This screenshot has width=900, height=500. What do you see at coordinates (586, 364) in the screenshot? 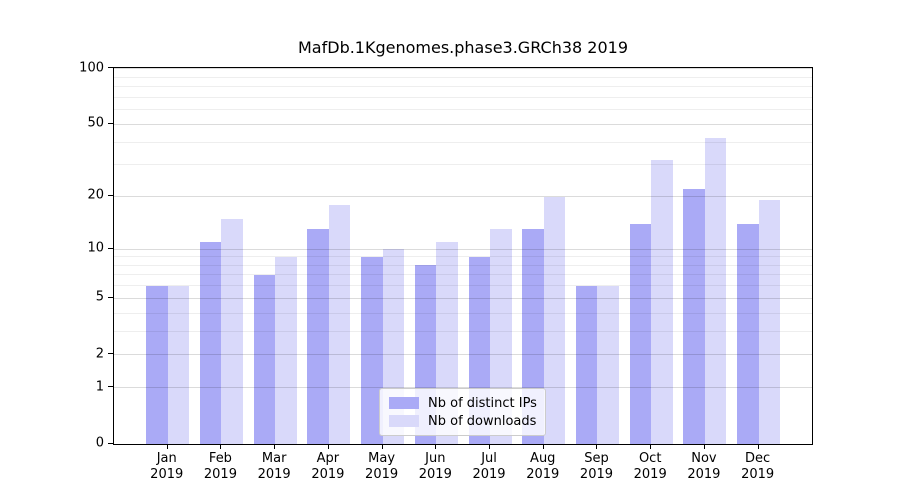
I see `bar-sep-distinct-ips` at bounding box center [586, 364].